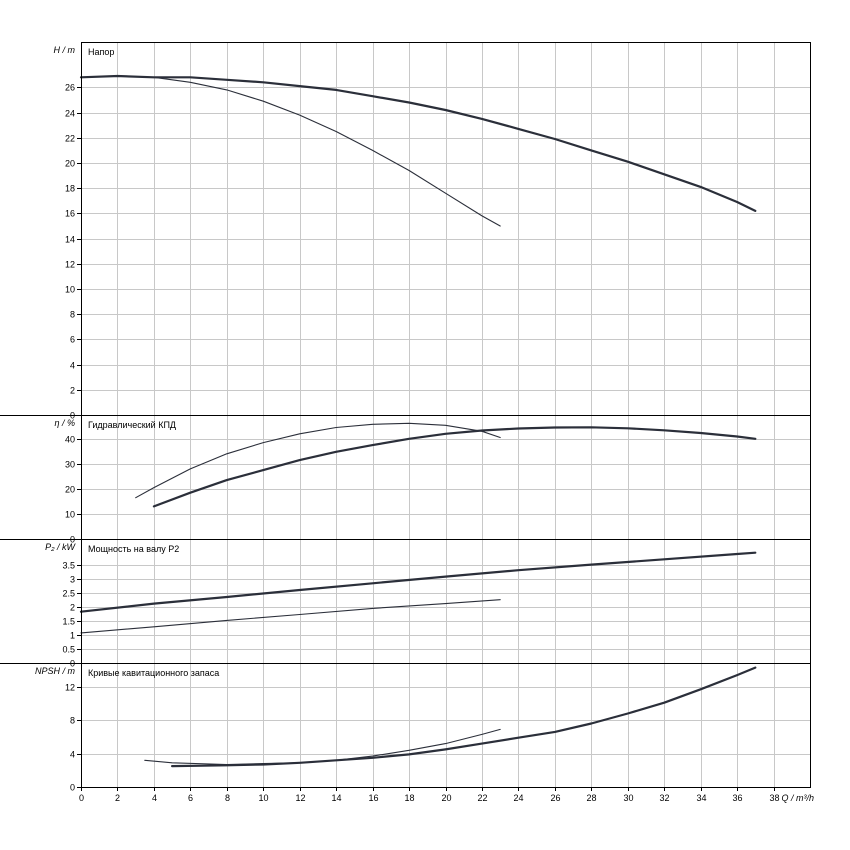 The width and height of the screenshot is (850, 850). What do you see at coordinates (133, 549) in the screenshot?
I see `panel-title: Мощность на валу P2` at bounding box center [133, 549].